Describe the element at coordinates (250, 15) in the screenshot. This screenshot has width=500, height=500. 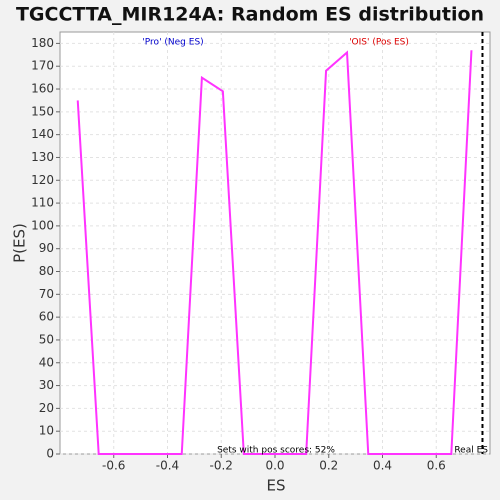
I see `chart-title: TGCCTTA_MIR124A: Random ES distribution` at that location.